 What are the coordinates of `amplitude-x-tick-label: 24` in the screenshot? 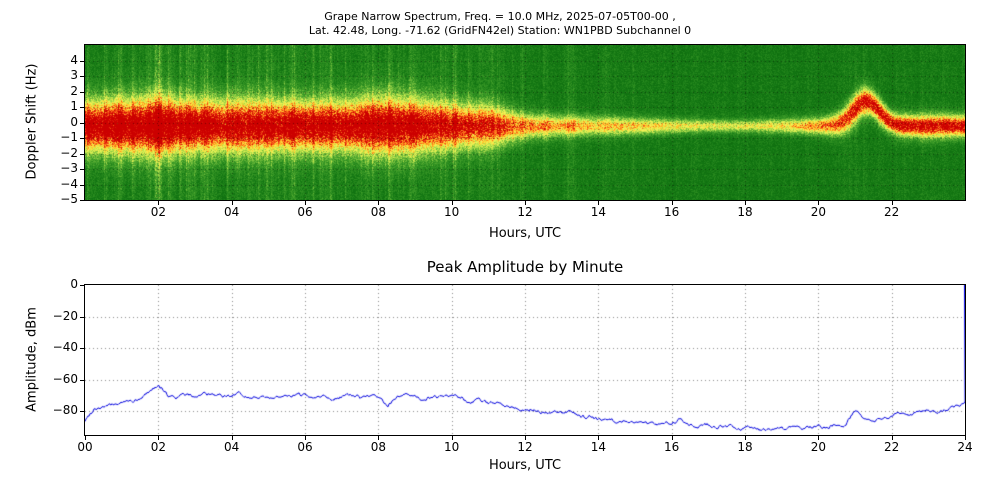 It's located at (965, 447).